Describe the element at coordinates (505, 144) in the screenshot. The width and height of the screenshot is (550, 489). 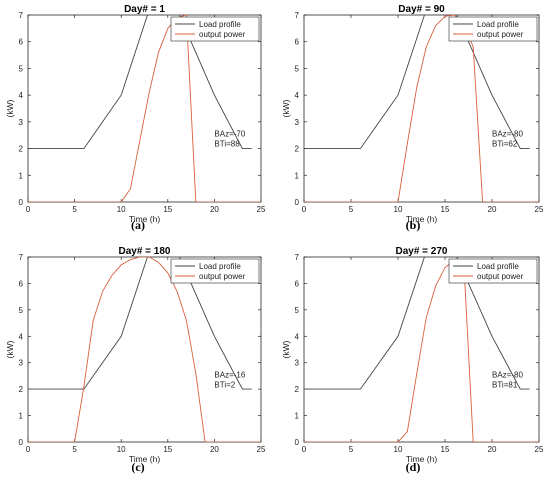
I see `annotation-text: BTi=62` at that location.